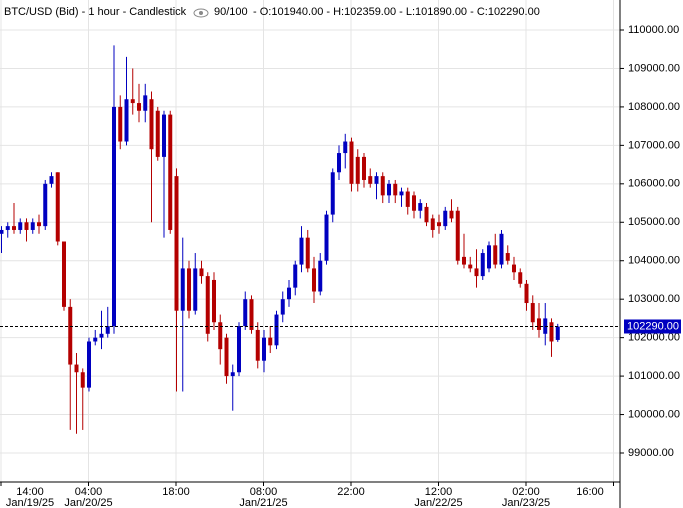 This screenshot has height=508, width=683. What do you see at coordinates (264, 492) in the screenshot?
I see `x-tick-label: 08:00` at bounding box center [264, 492].